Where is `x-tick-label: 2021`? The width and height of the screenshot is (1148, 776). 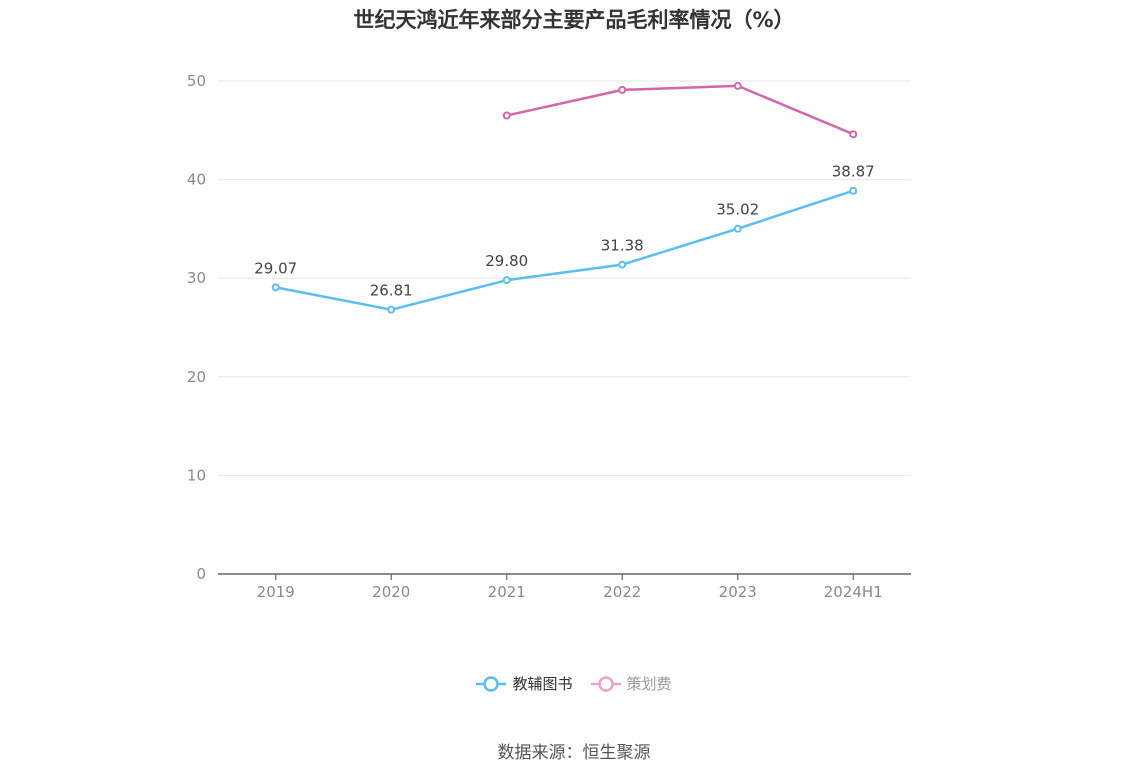
x-tick-label: 2021 is located at coordinates (507, 592).